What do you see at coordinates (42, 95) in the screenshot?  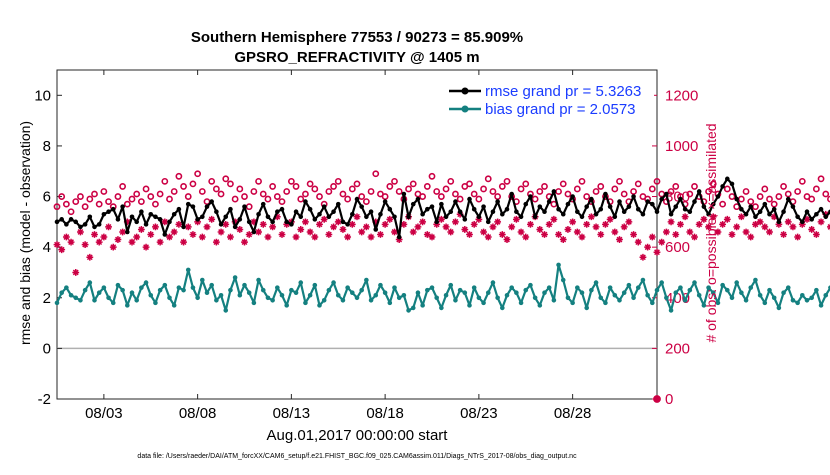 I see `y-tick-label-left: 10` at bounding box center [42, 95].